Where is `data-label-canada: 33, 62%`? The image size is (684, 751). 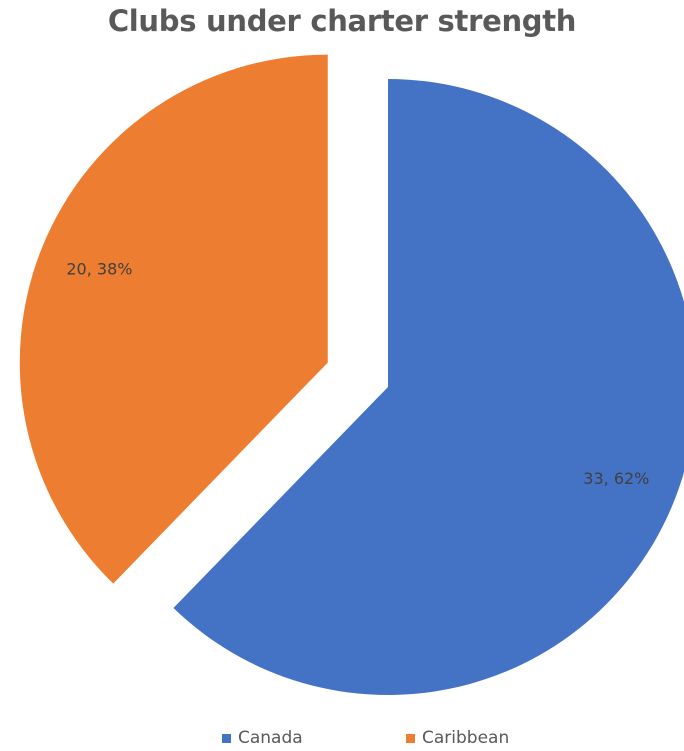
data-label-canada: 33, 62% is located at coordinates (616, 478).